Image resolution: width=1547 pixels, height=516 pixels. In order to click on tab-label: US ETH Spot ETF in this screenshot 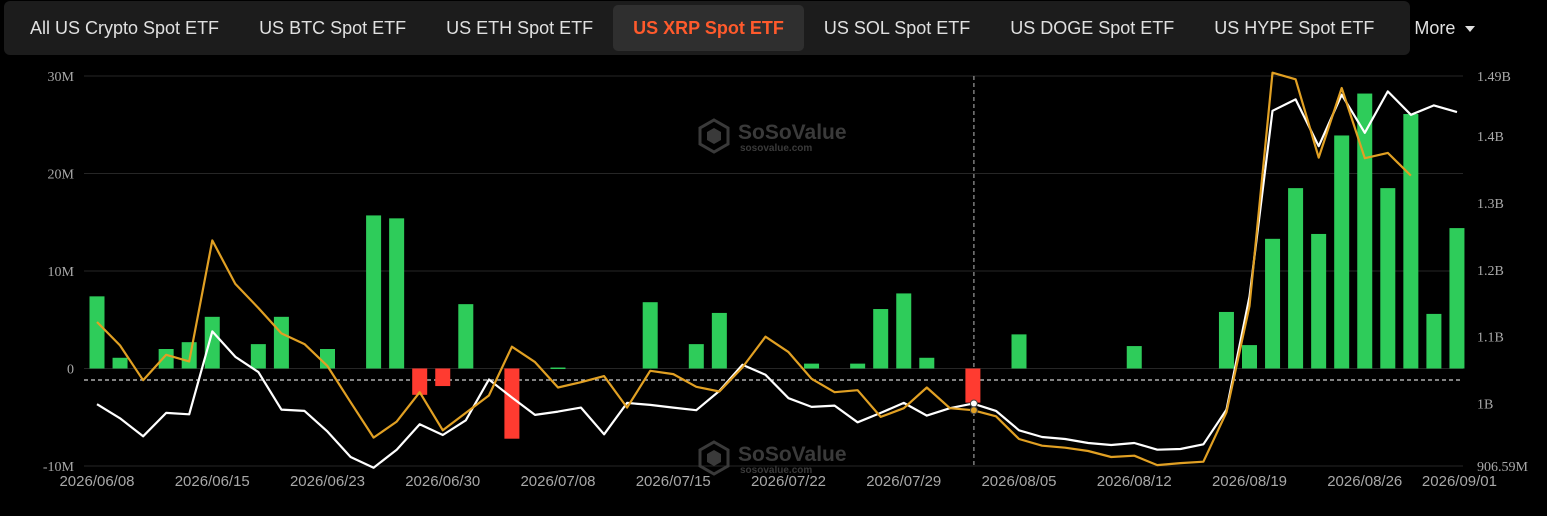, I will do `click(520, 27)`.